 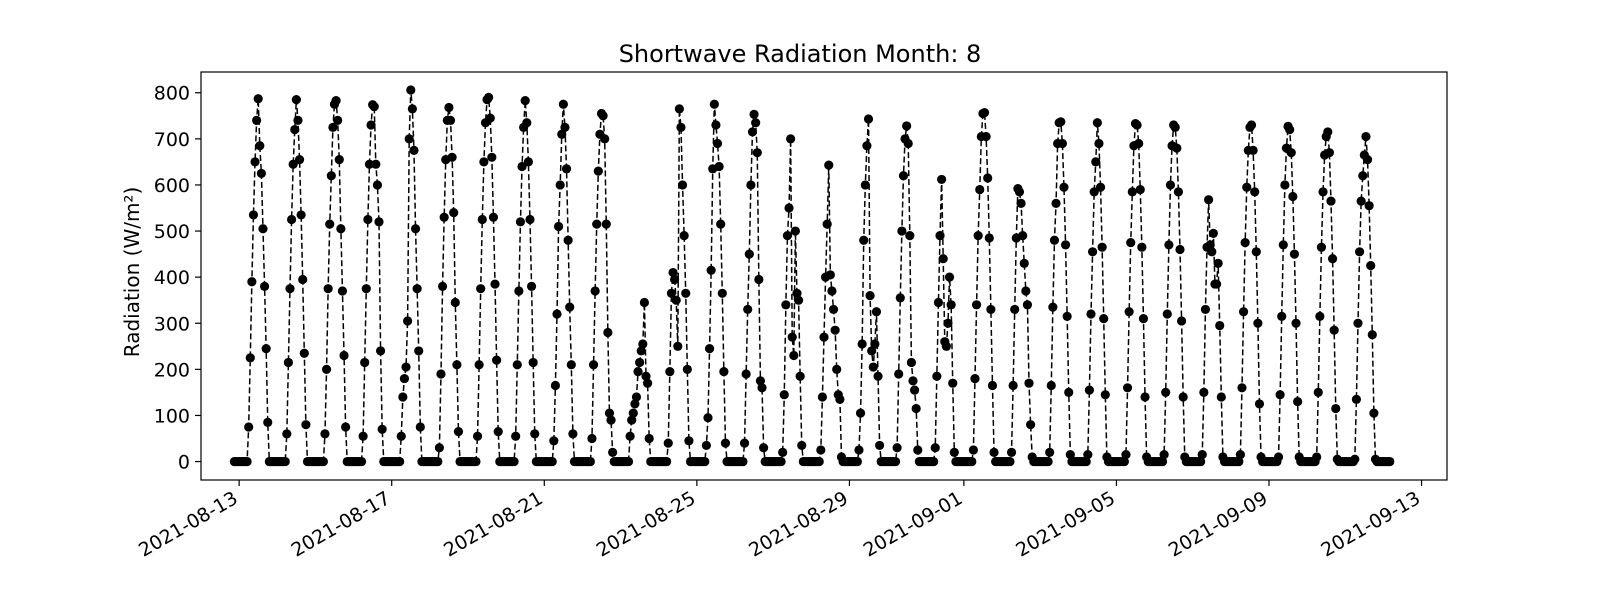 I want to click on x-tick-label: 2021-08-29, so click(x=798, y=524).